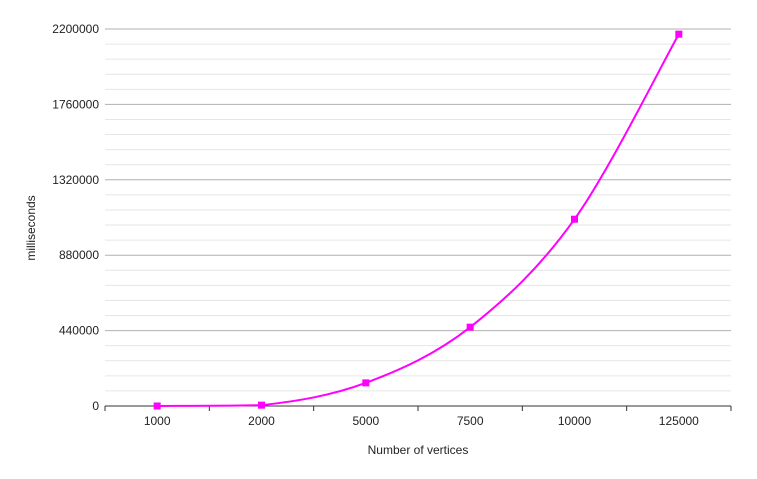  What do you see at coordinates (261, 421) in the screenshot?
I see `x-tick-label: 2000` at bounding box center [261, 421].